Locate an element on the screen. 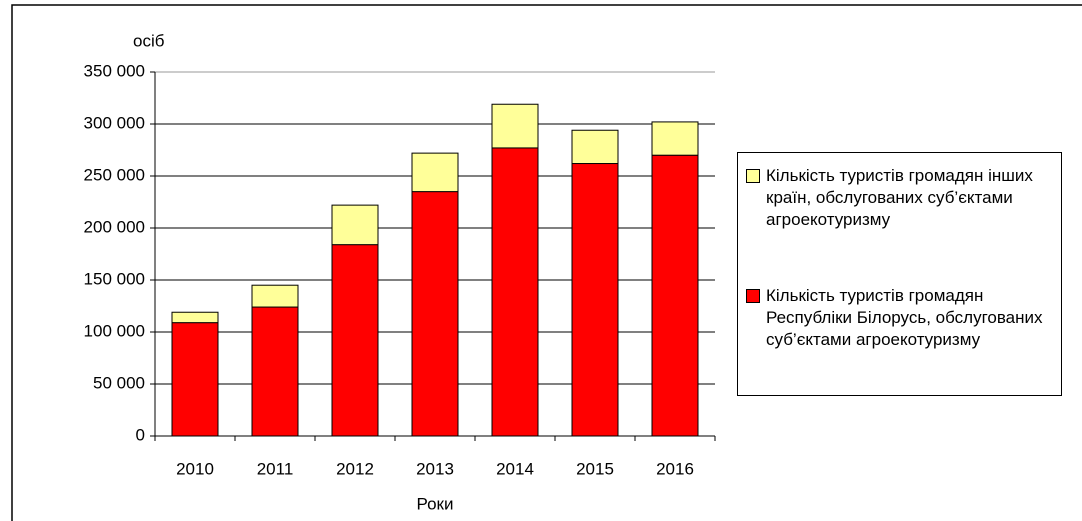 The height and width of the screenshot is (521, 1082). x-tick-label: 2012 is located at coordinates (355, 468).